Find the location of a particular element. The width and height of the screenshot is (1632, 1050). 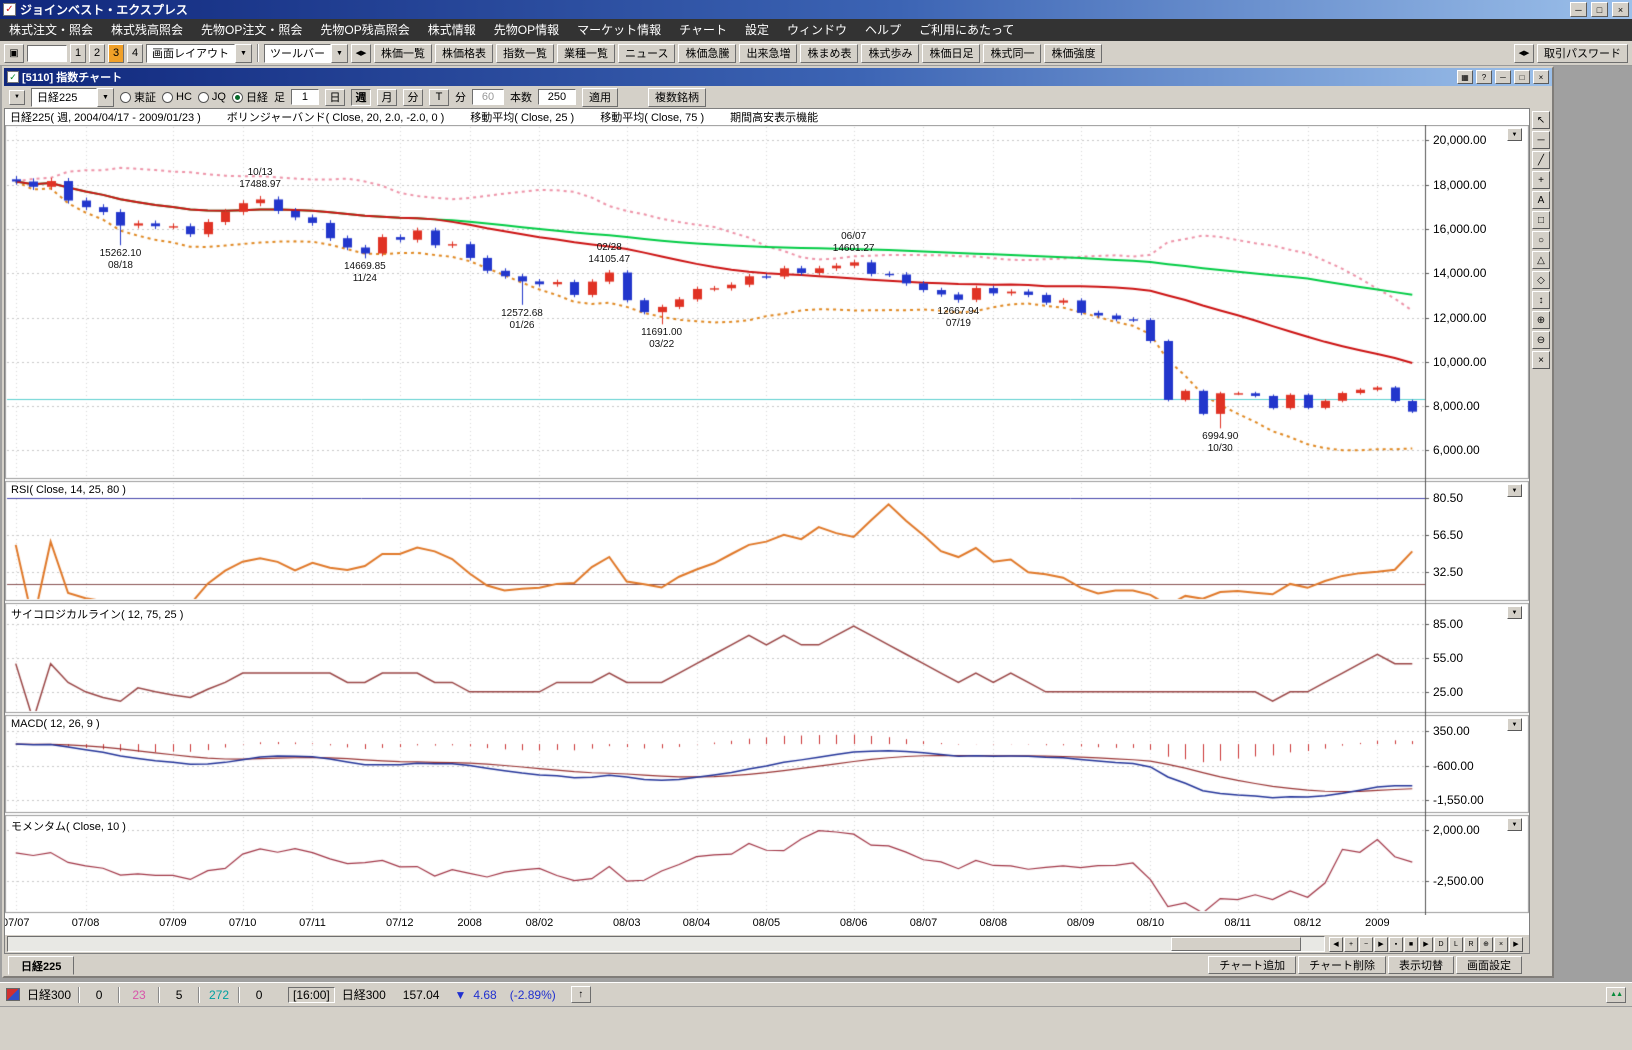

cw-minimize-button: ─ is located at coordinates (1503, 77).